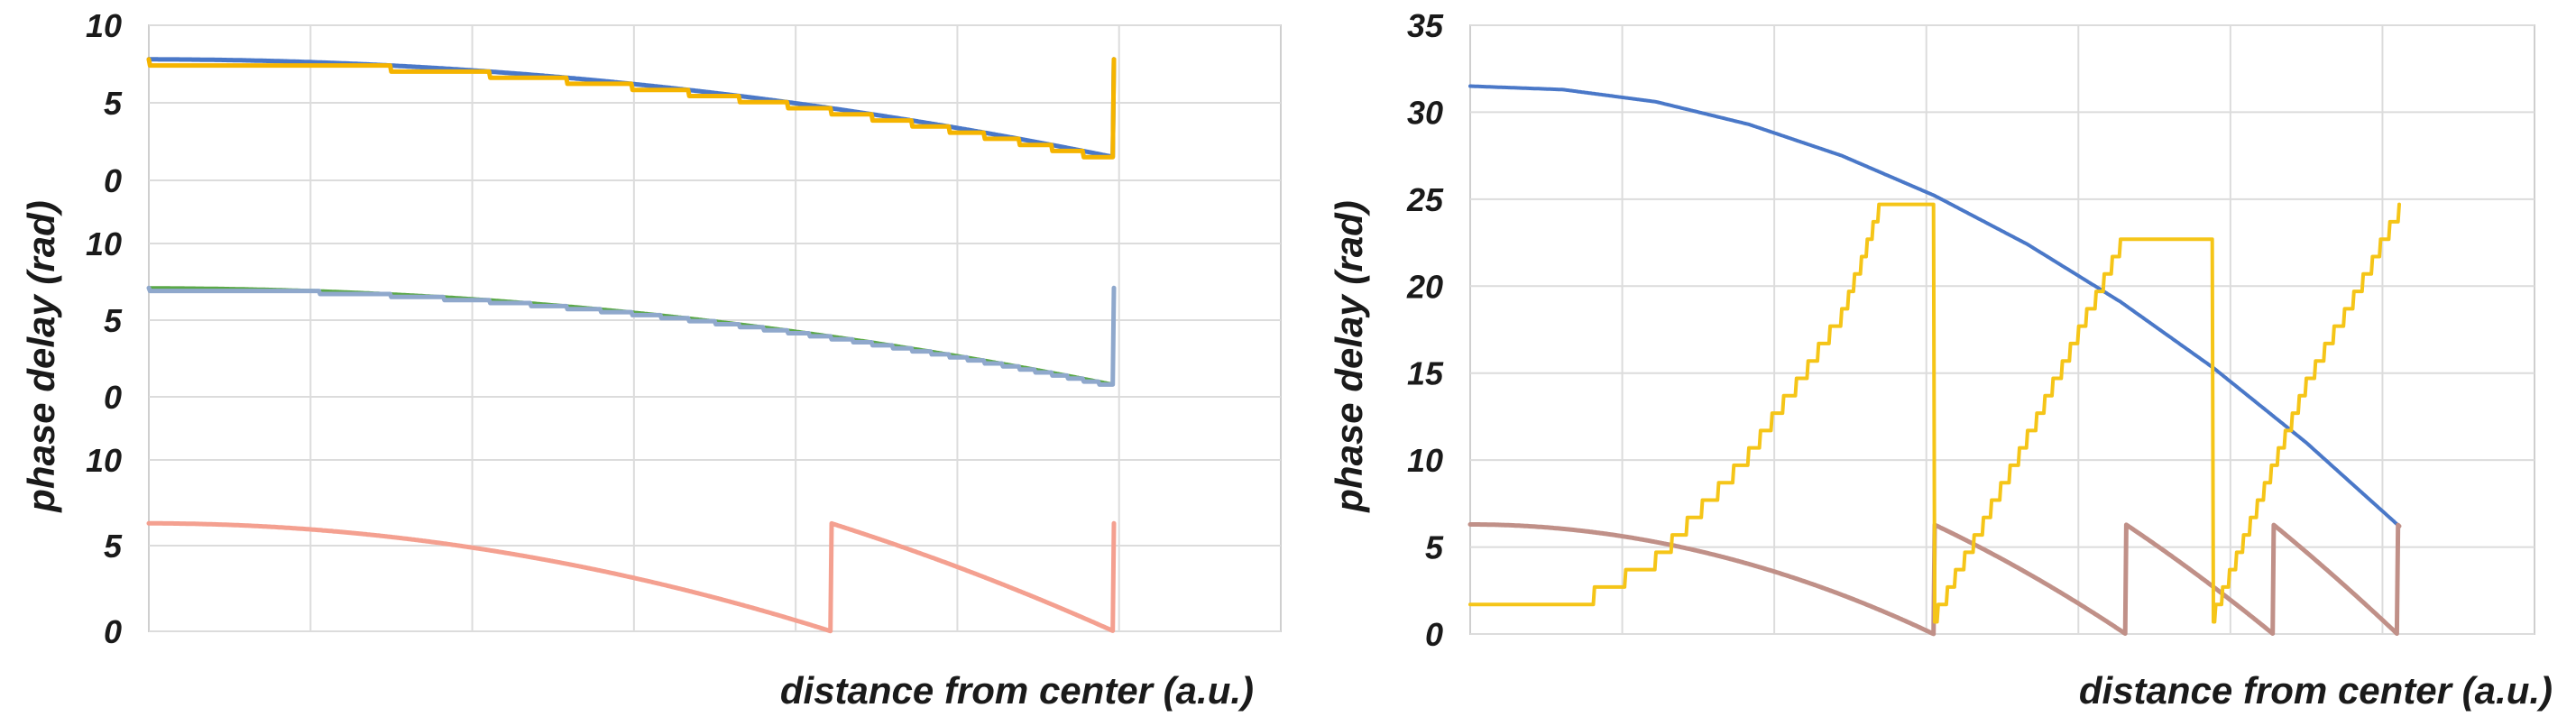  I want to click on right-ytick-label: 0, so click(1434, 634).